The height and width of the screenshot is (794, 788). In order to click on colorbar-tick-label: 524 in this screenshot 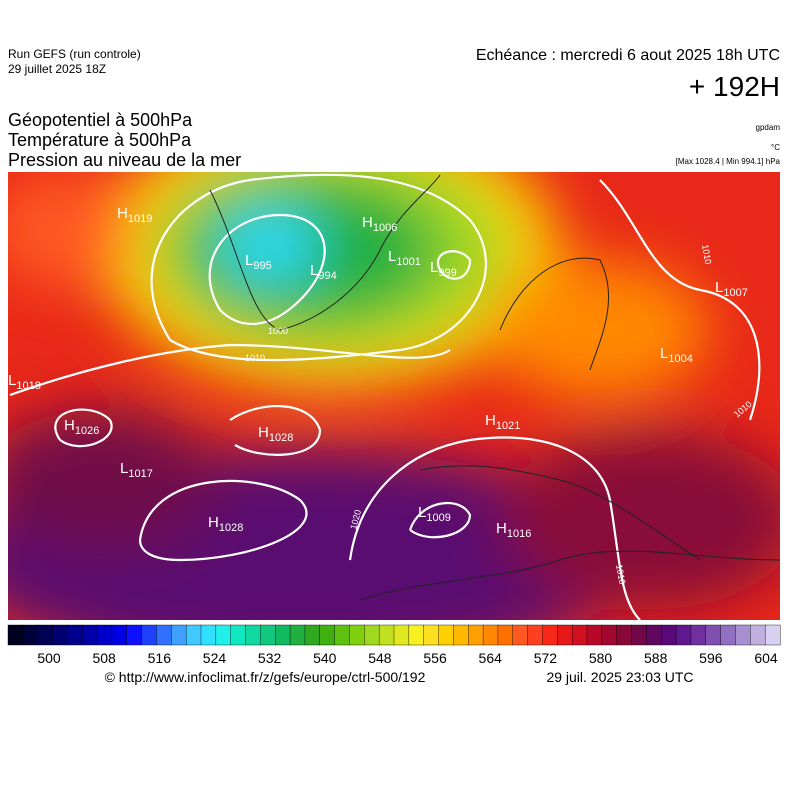, I will do `click(215, 658)`.